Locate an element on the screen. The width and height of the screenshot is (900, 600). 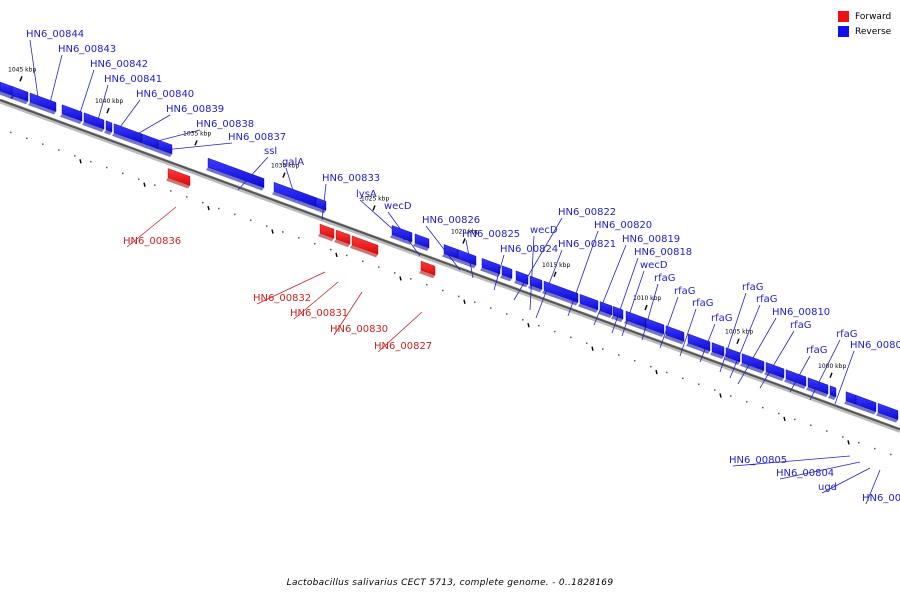
label-hn6-00826: HN6_00826 is located at coordinates (451, 220).